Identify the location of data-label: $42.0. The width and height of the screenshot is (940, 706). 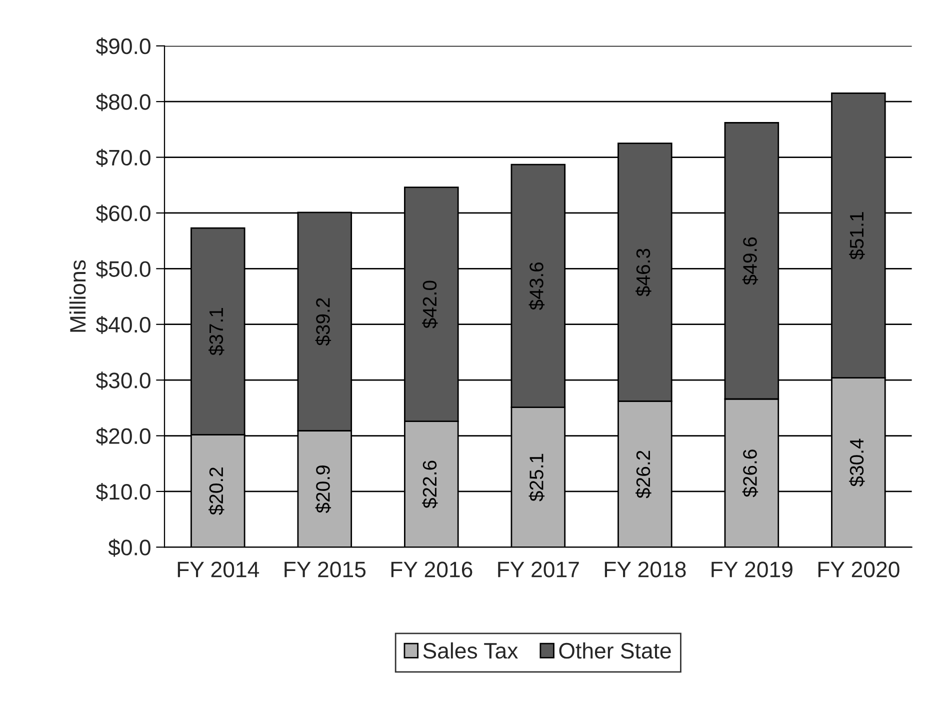
(430, 304).